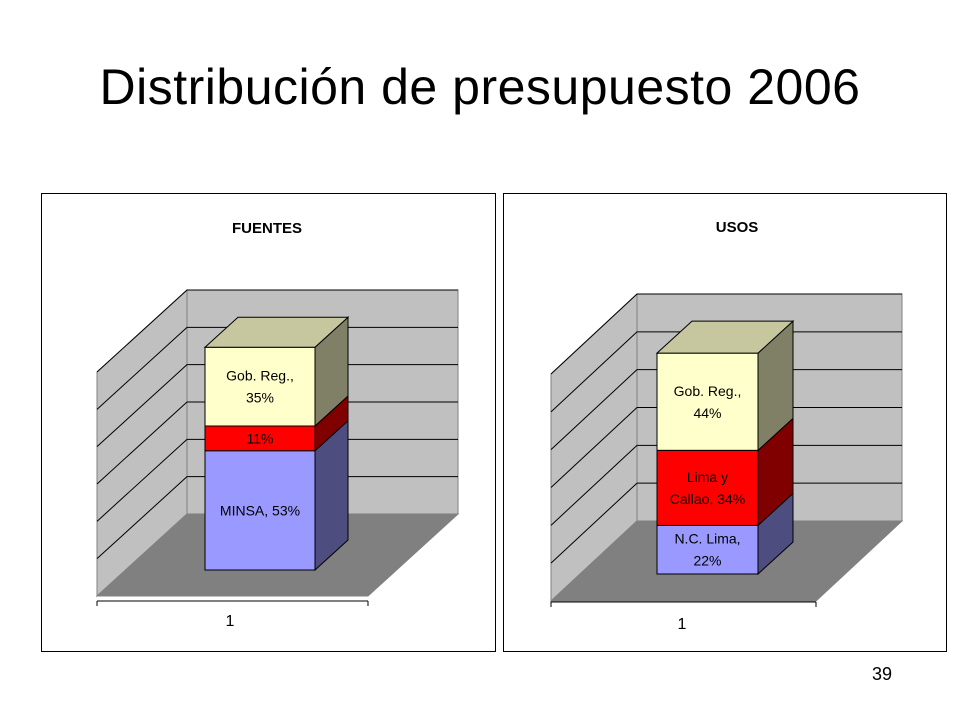  Describe the element at coordinates (260, 398) in the screenshot. I see `fuentes-data-label: 35%` at that location.